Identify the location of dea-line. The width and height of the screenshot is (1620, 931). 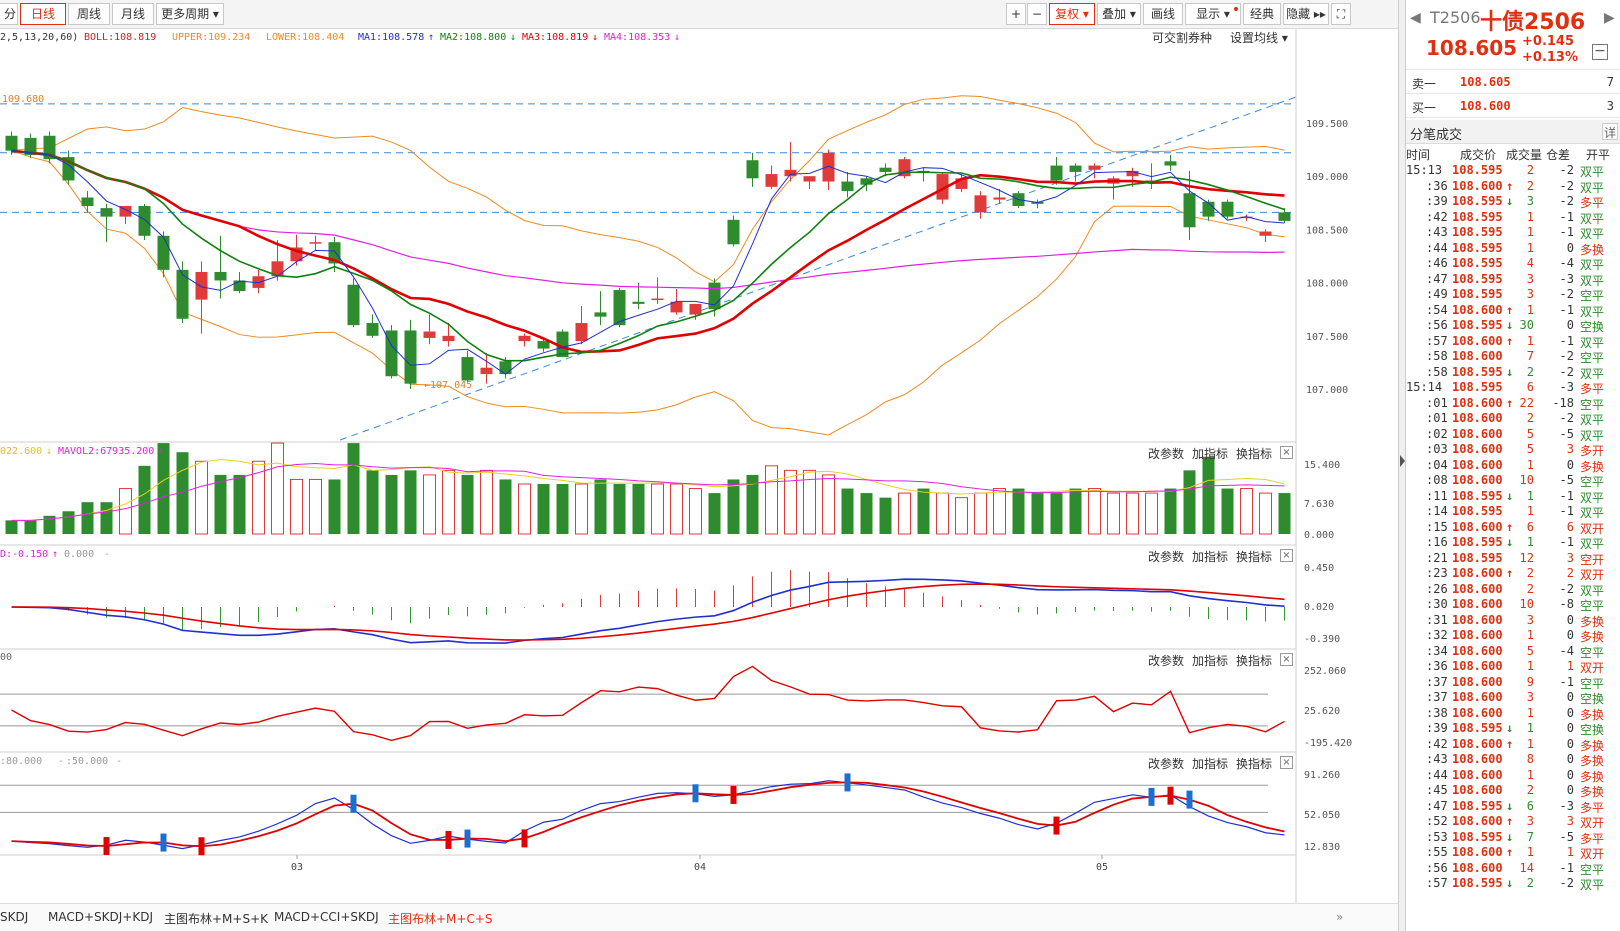
(648, 612).